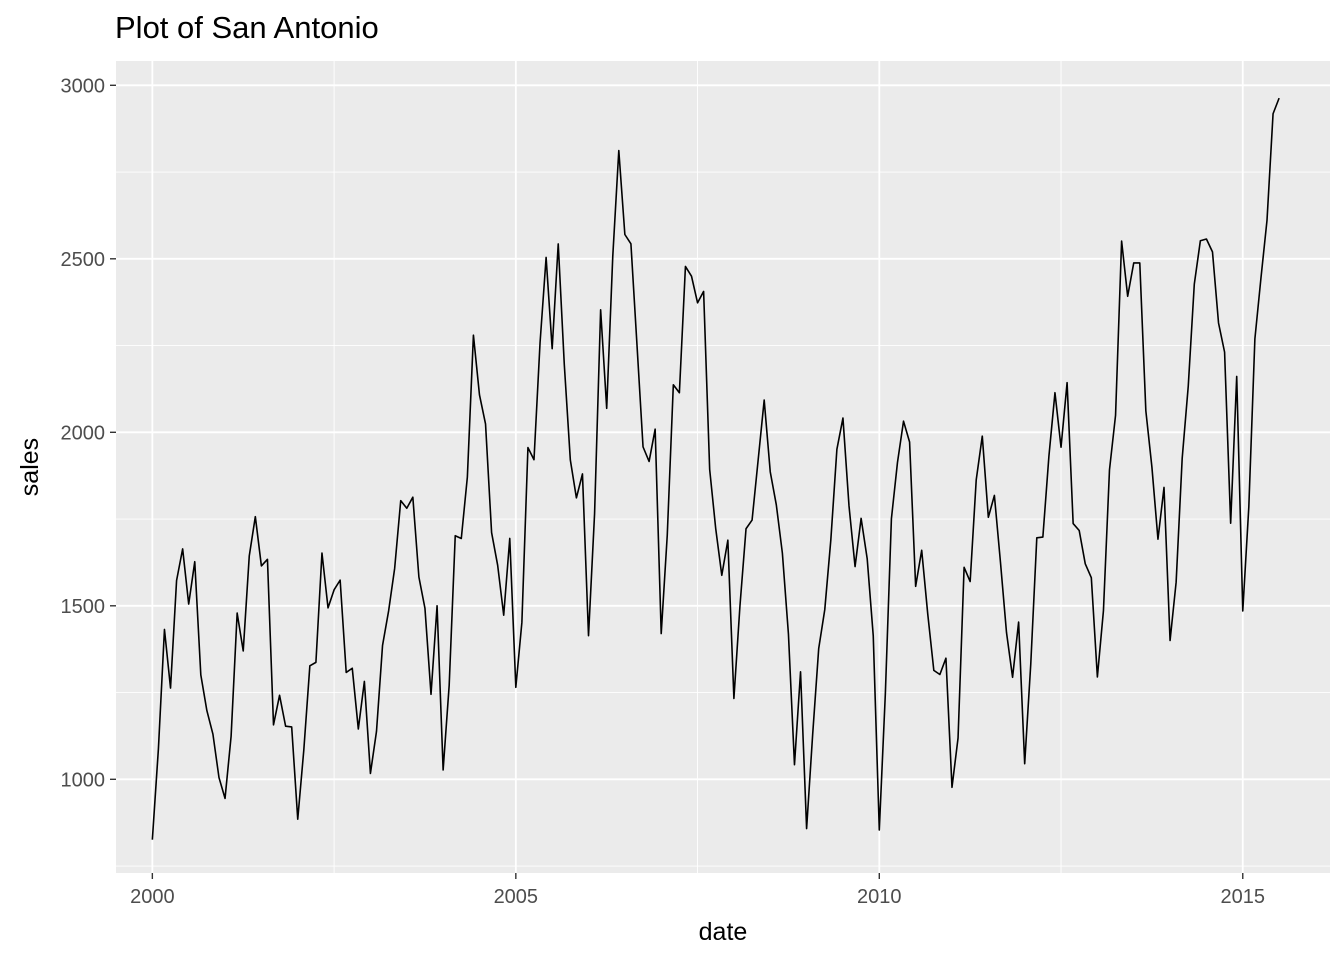  Describe the element at coordinates (879, 897) in the screenshot. I see `x-tick-label: 2010` at that location.